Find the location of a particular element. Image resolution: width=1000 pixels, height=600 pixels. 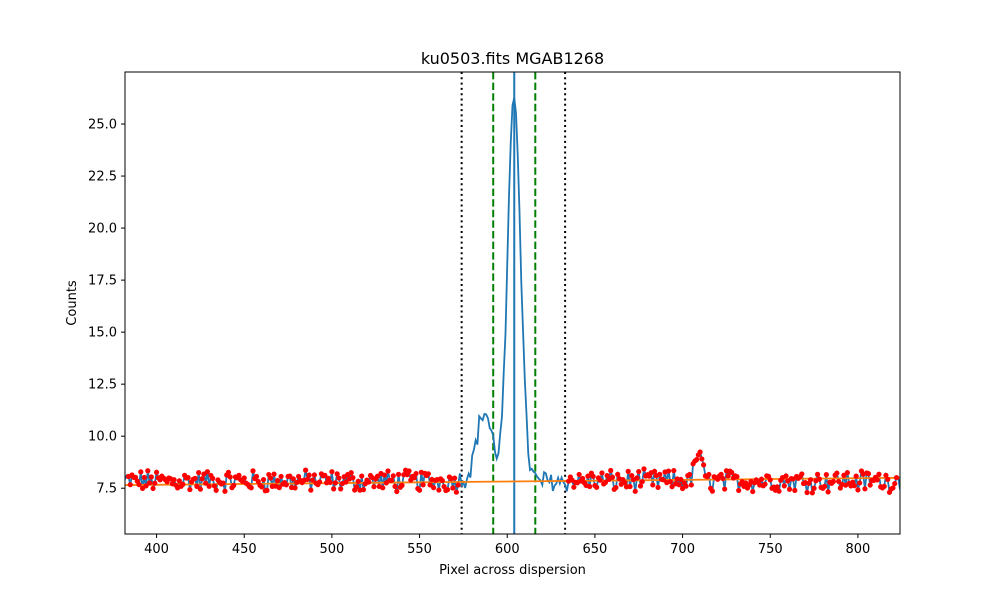

x-tick-label: 550 is located at coordinates (419, 549).